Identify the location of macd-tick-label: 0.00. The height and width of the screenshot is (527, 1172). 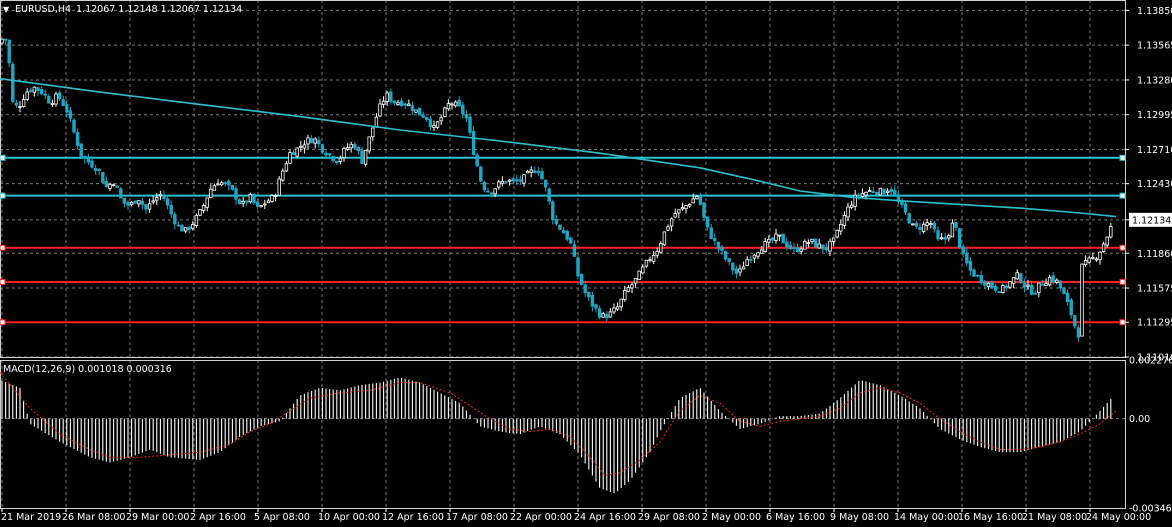
(1139, 419).